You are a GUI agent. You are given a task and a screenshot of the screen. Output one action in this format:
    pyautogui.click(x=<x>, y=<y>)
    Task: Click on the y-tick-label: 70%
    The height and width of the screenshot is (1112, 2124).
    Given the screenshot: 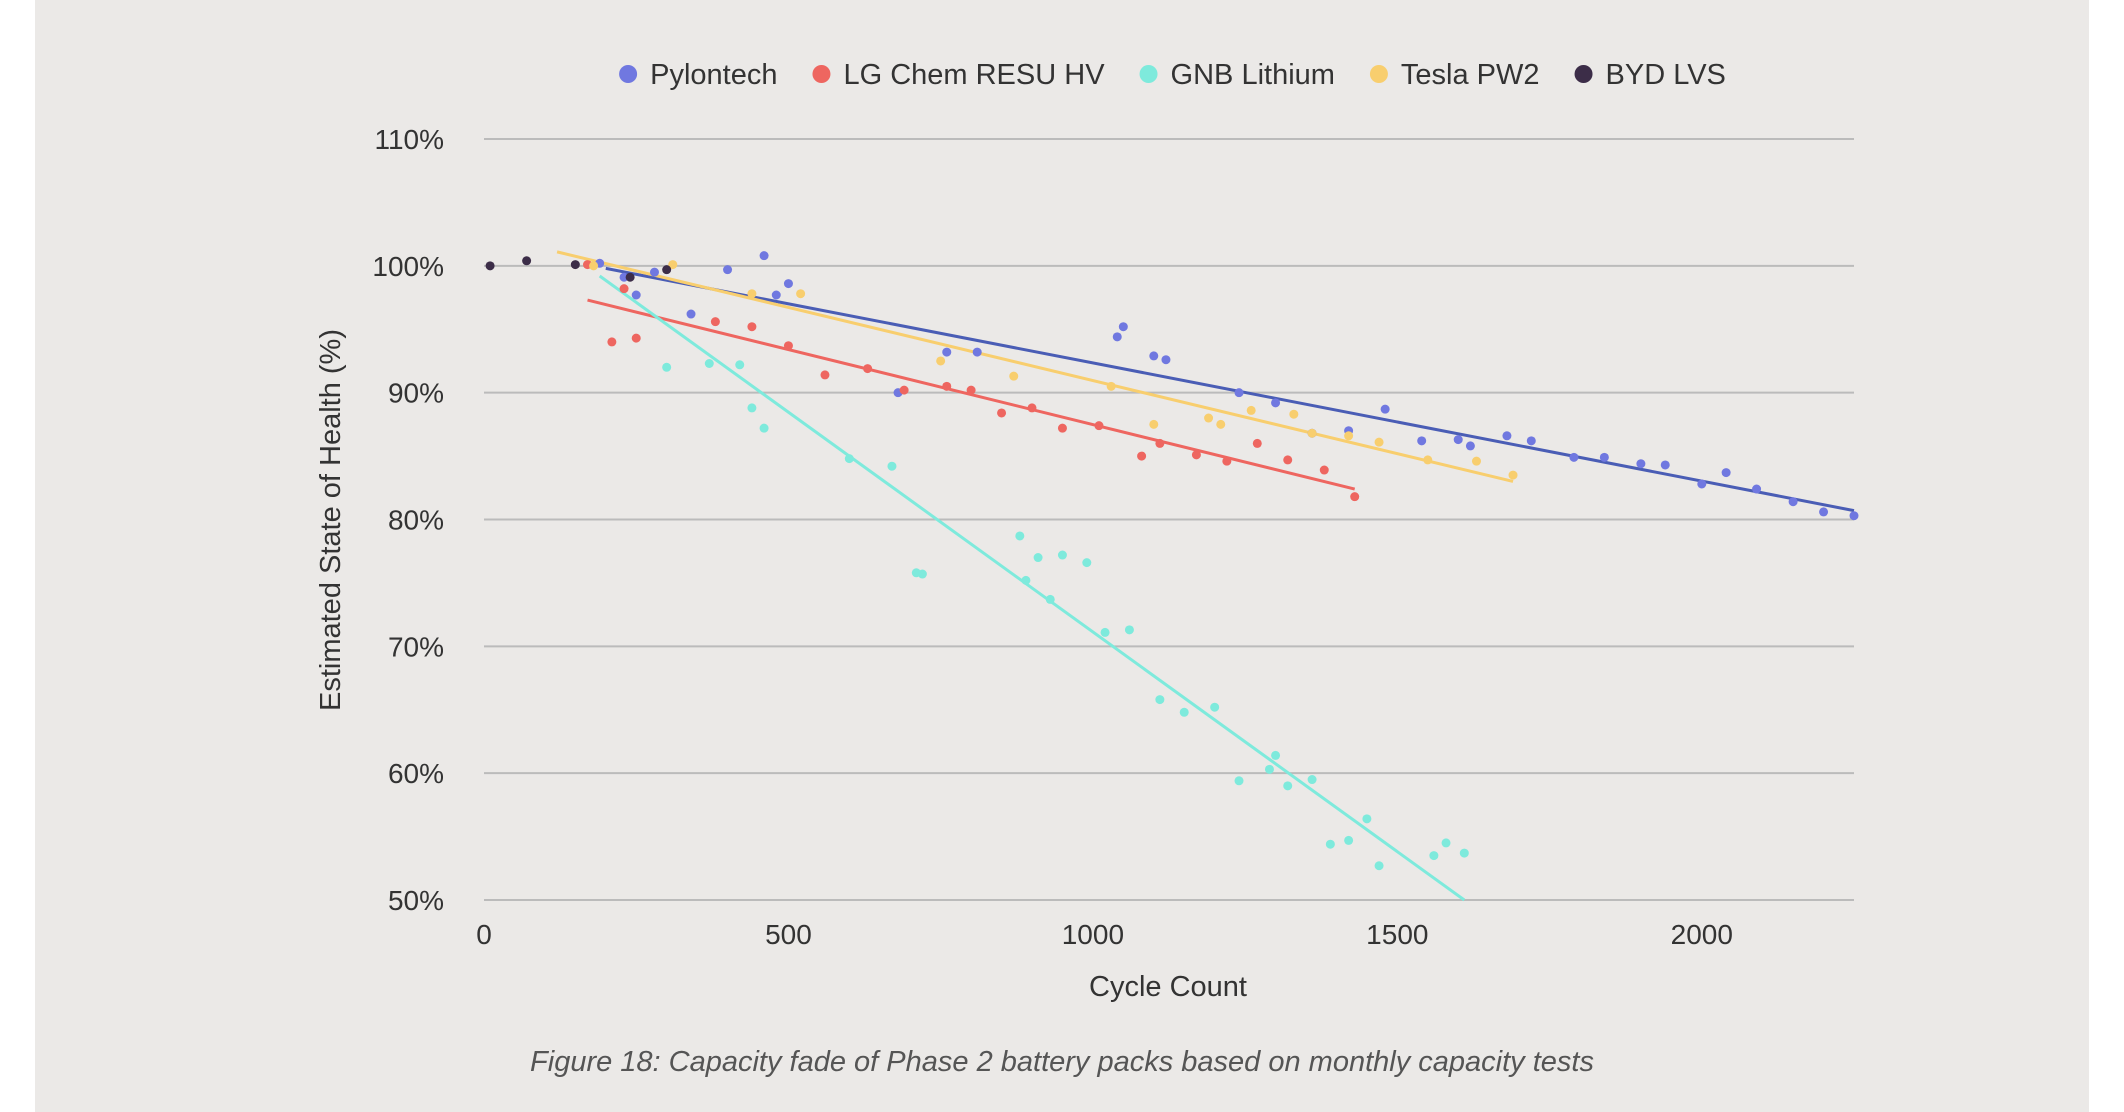 What is the action you would take?
    pyautogui.click(x=416, y=646)
    